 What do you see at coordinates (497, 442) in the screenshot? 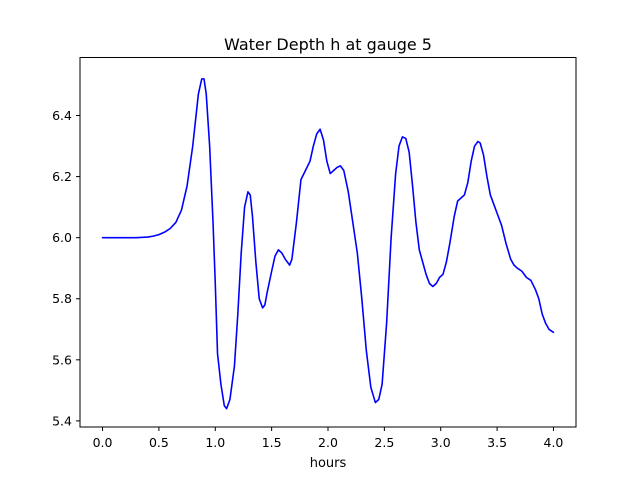
I see `x-tick-label: 3.5` at bounding box center [497, 442].